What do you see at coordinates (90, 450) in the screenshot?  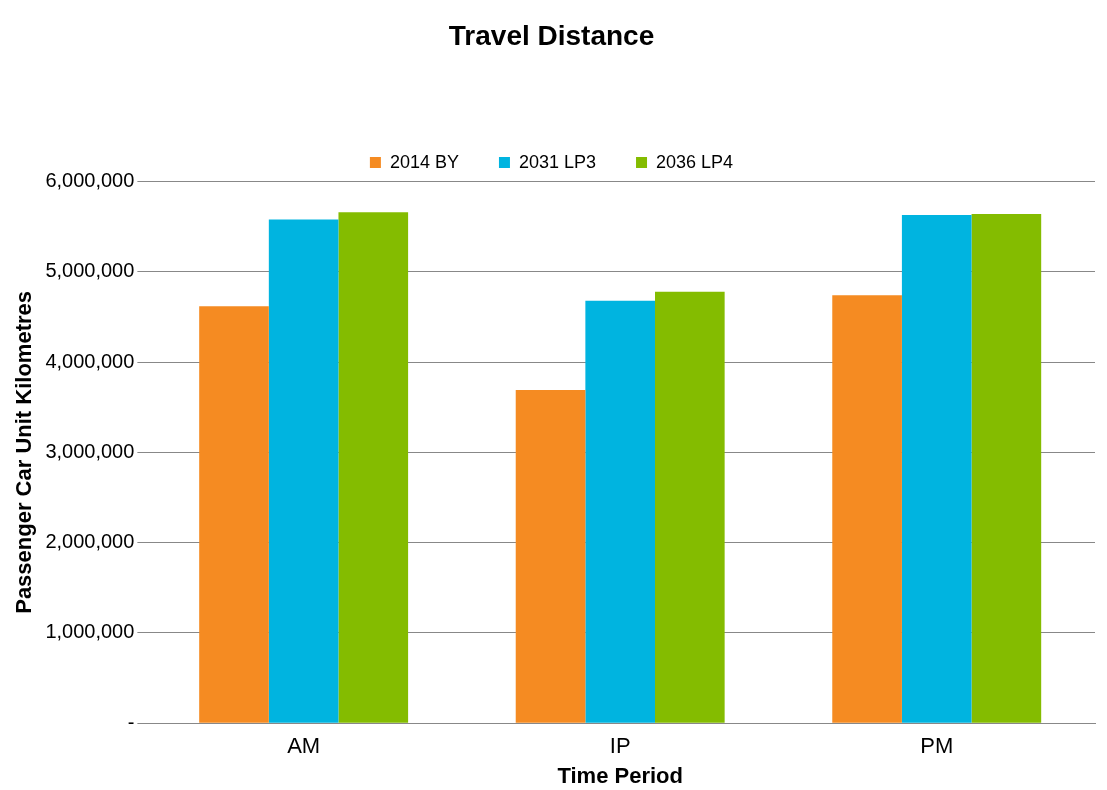 I see `y-tick-label: 3,000,000` at bounding box center [90, 450].